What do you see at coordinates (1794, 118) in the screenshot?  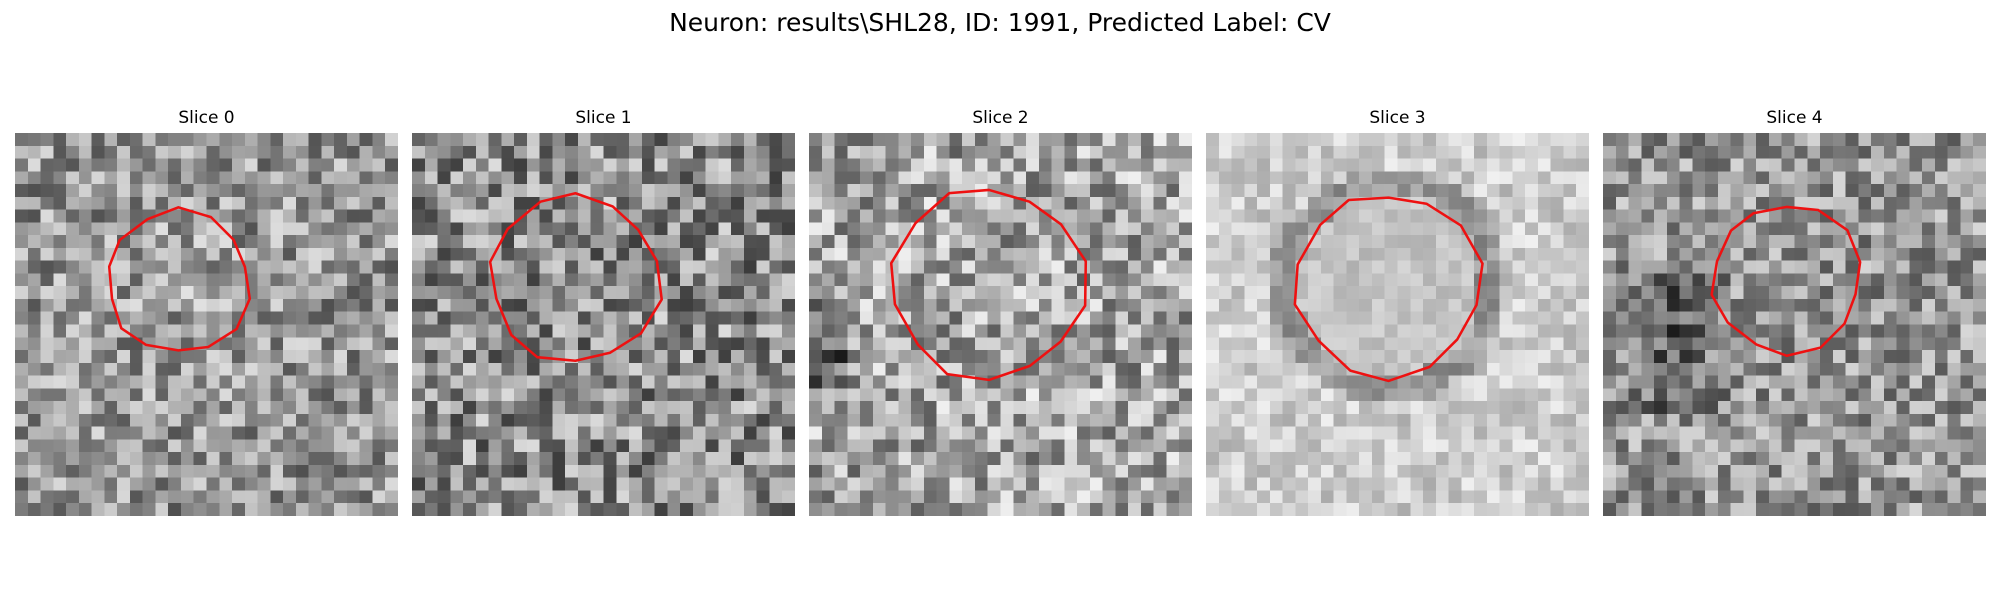 I see `slice-title: Slice 4` at bounding box center [1794, 118].